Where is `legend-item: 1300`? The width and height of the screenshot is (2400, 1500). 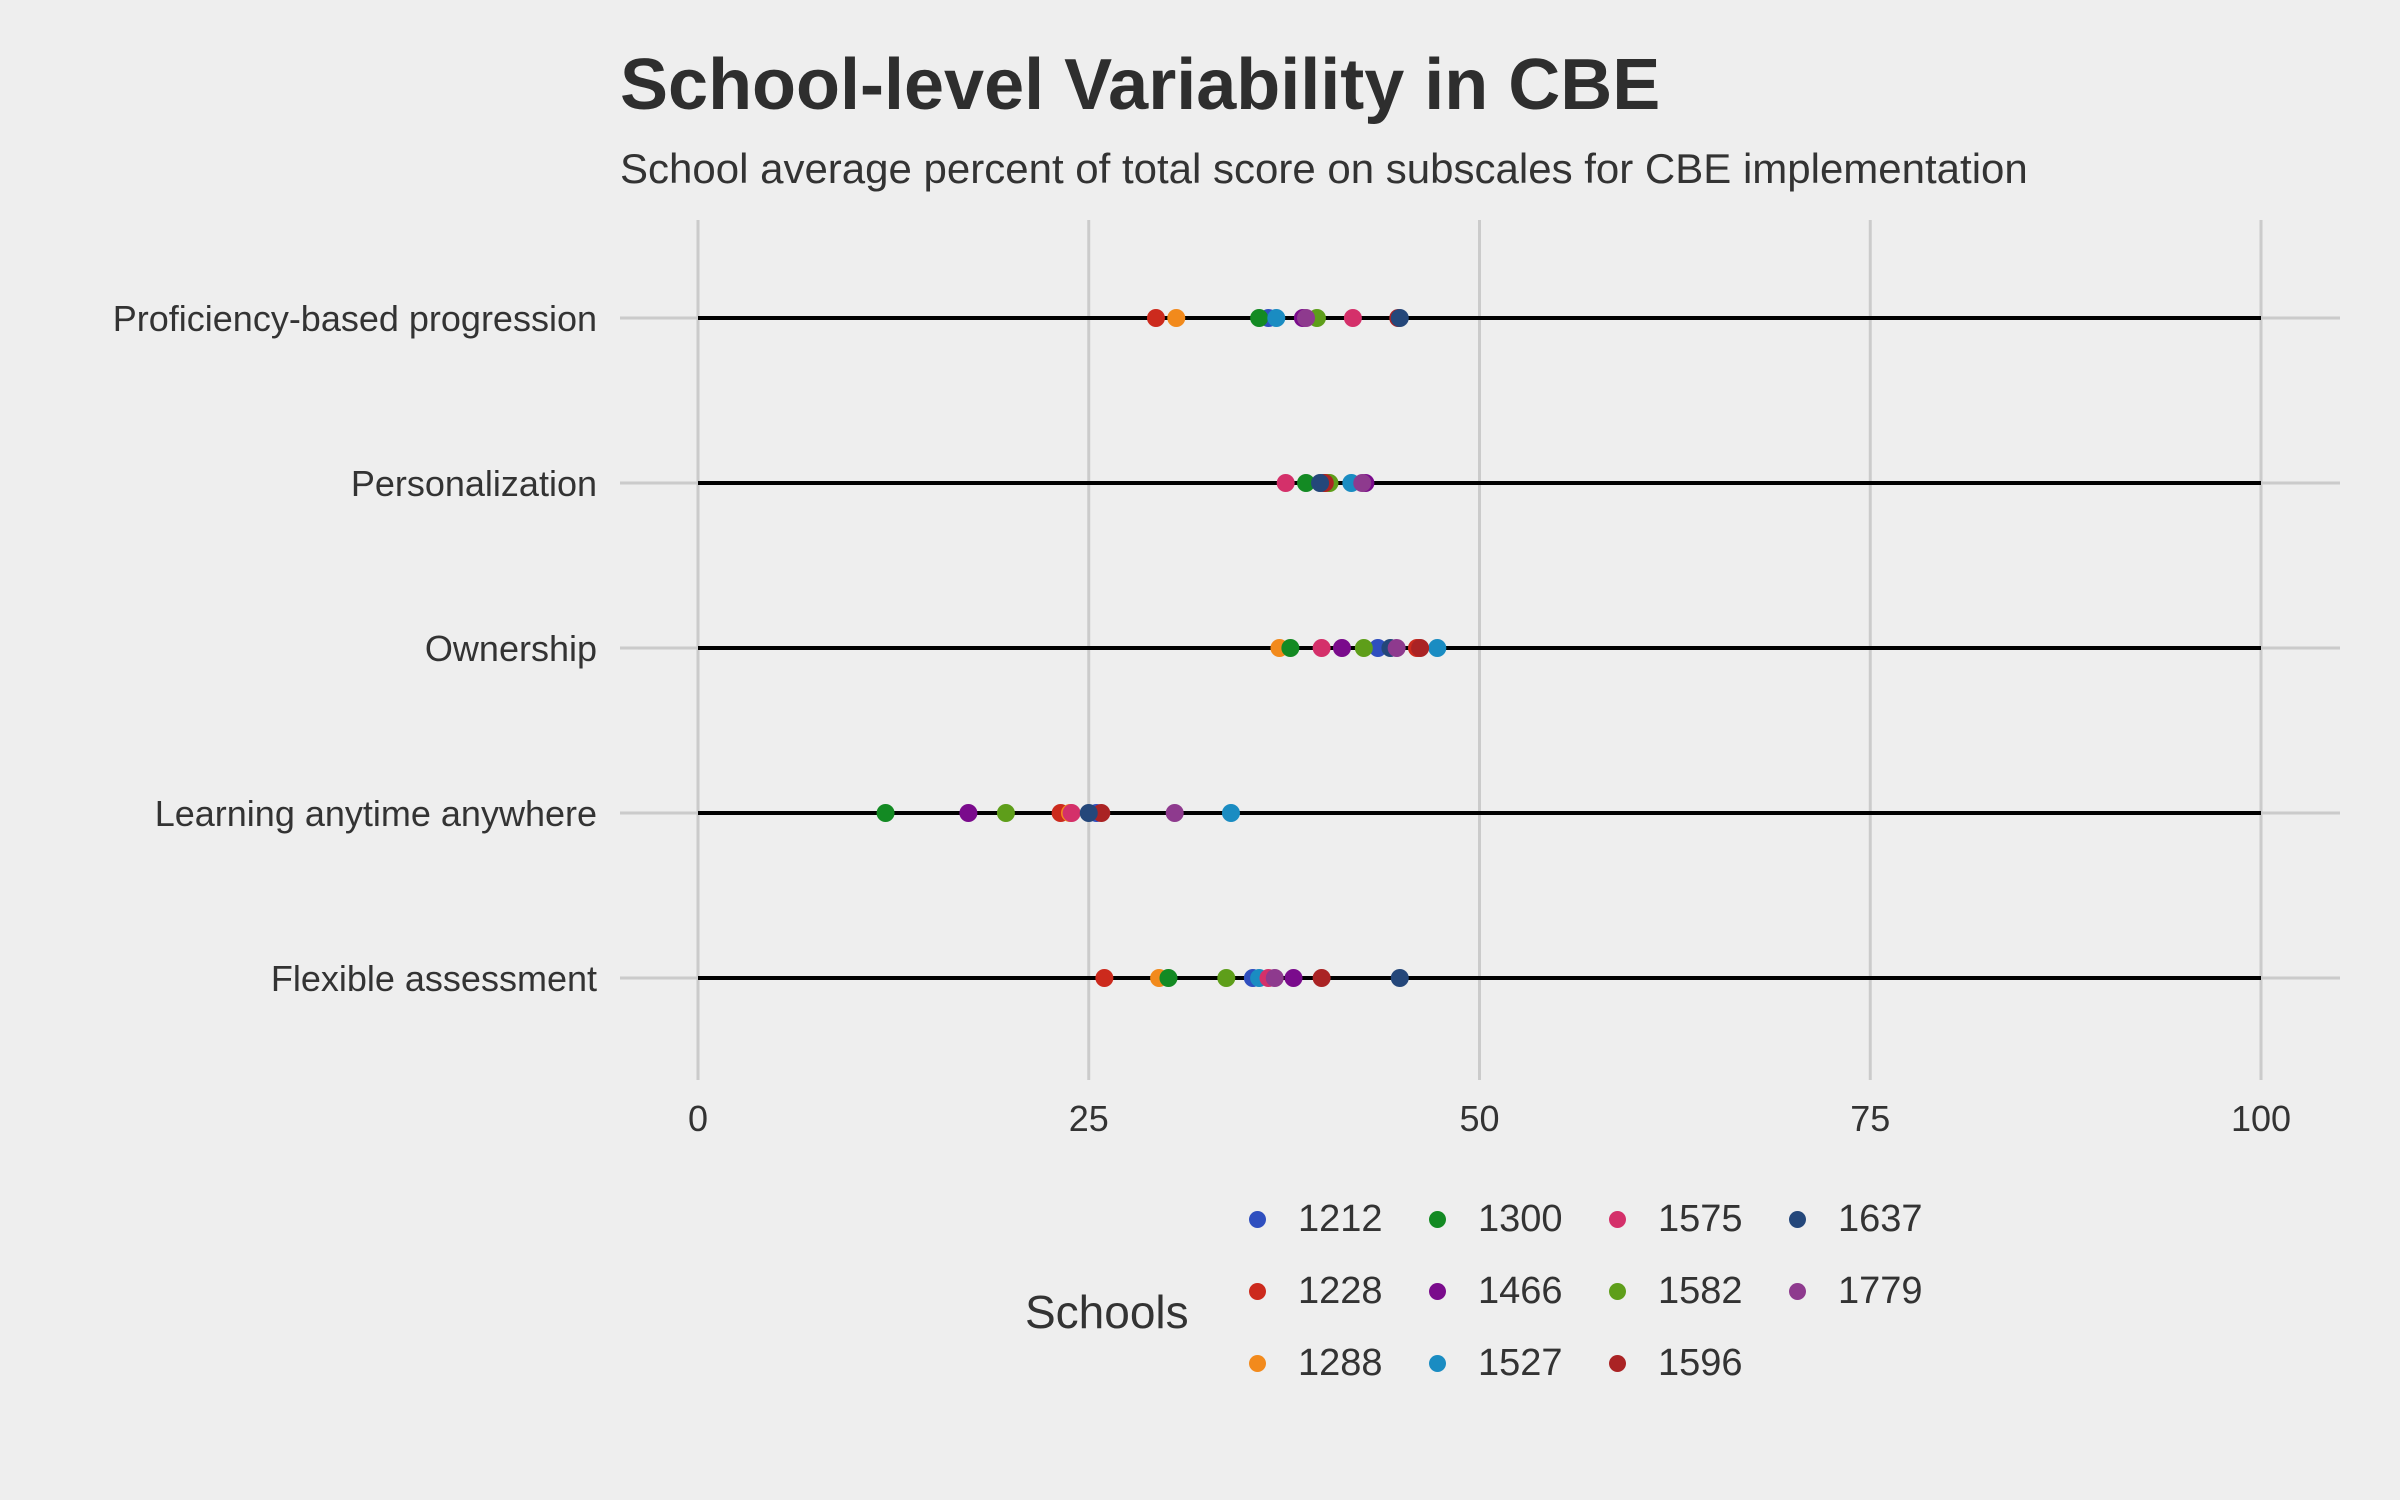
legend-item: 1300 is located at coordinates (1494, 1219).